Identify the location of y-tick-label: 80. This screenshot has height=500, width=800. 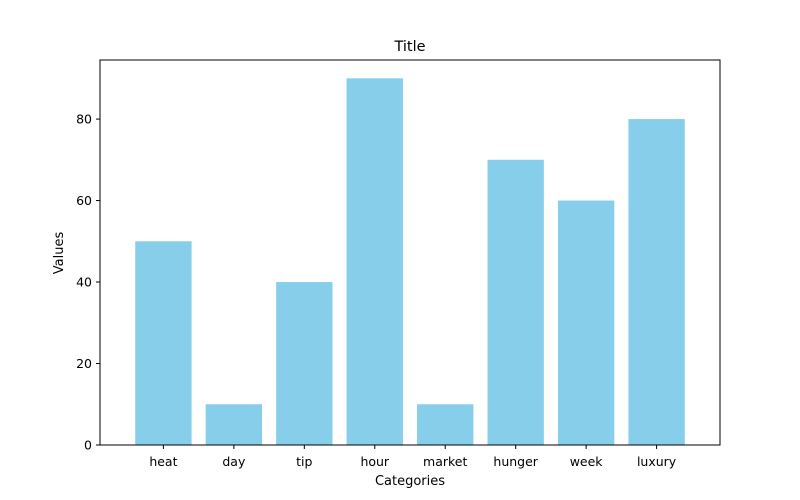
(84, 119).